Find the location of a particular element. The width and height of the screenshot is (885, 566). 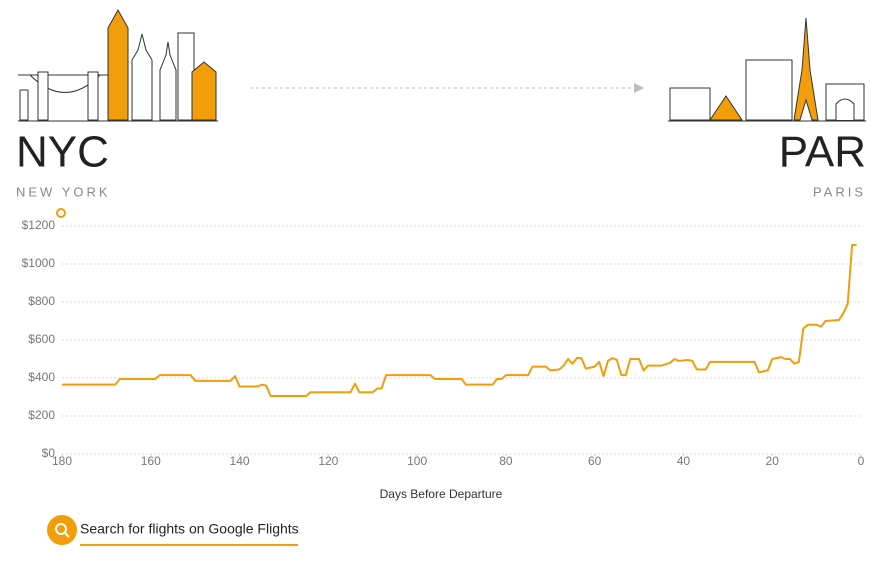

y-tick-label: $0 is located at coordinates (49, 453).